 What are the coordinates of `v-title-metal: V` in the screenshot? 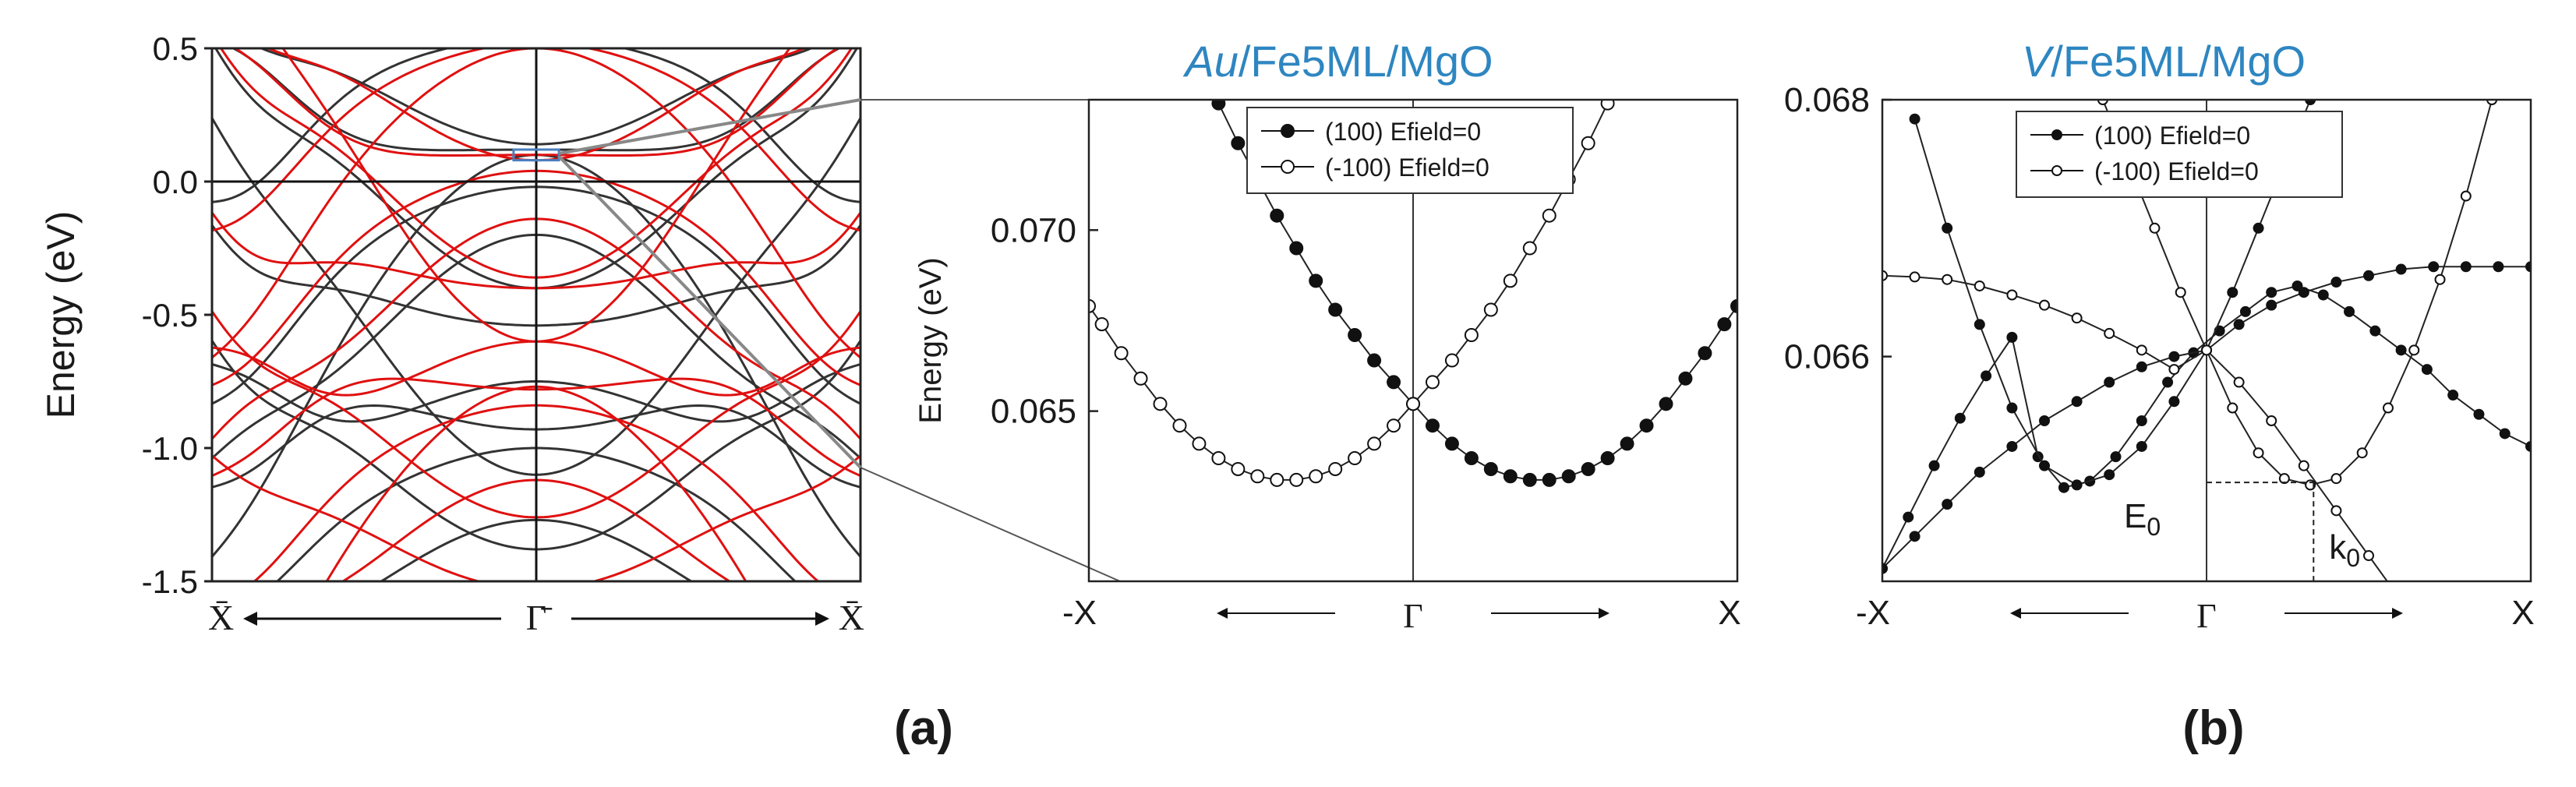 It's located at (2038, 61).